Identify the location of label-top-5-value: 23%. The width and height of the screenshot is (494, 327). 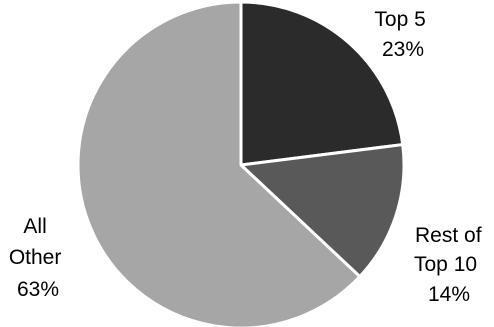
(403, 49).